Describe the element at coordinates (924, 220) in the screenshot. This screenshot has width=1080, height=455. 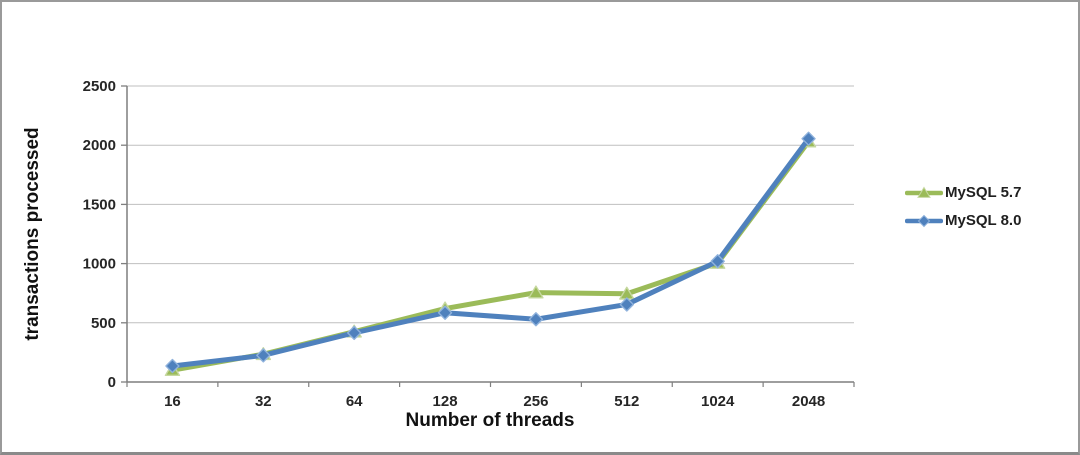
I see `legend-swatch-mysql-80-icon` at that location.